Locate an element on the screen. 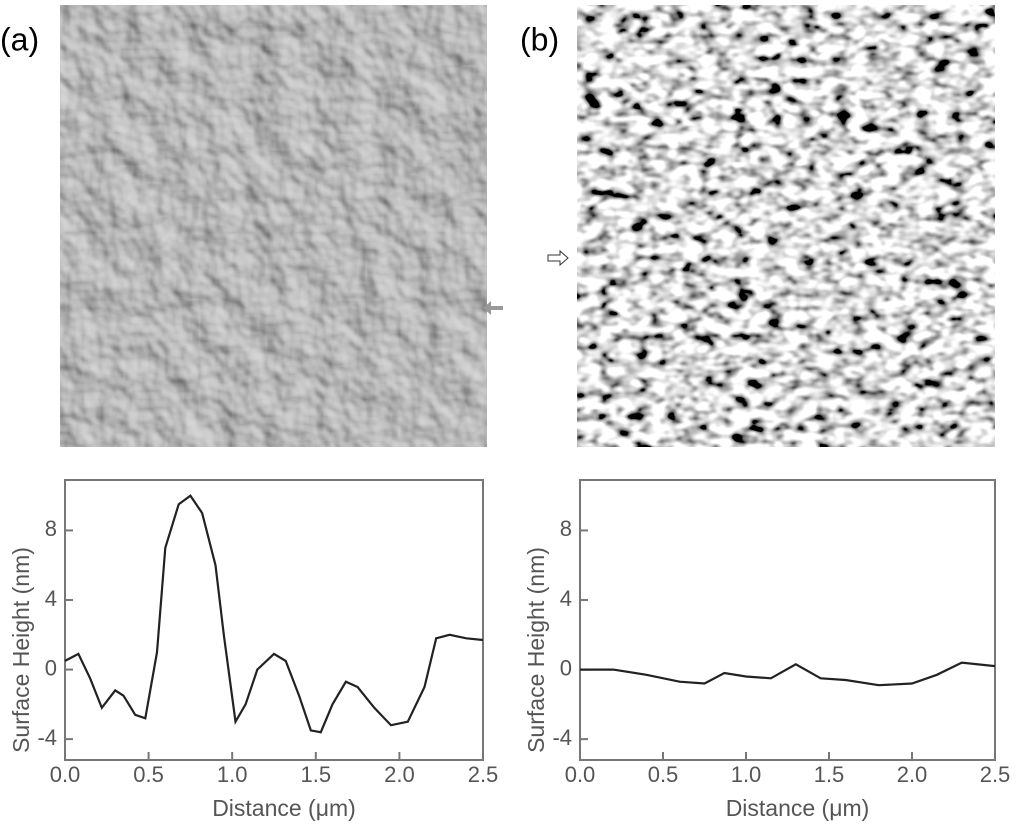 This screenshot has width=1024, height=839. panel-label: (a) is located at coordinates (19, 39).